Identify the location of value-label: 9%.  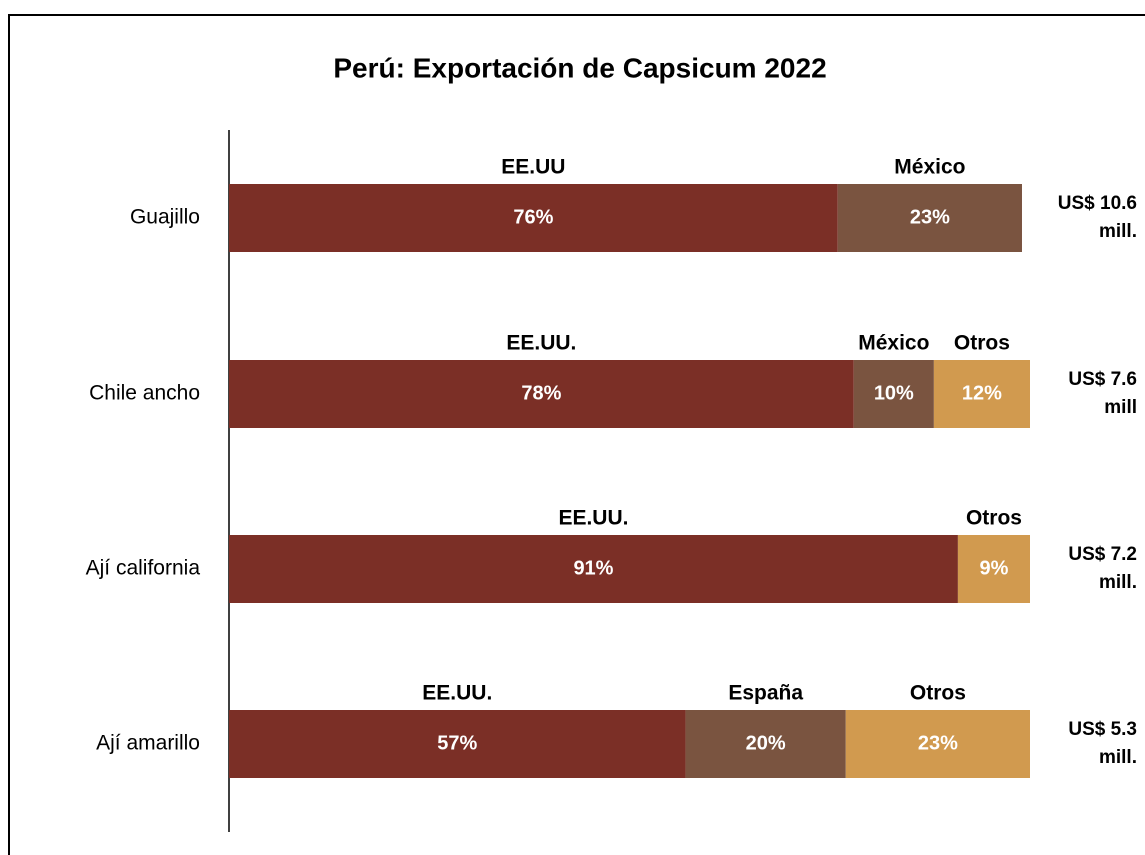
(994, 568).